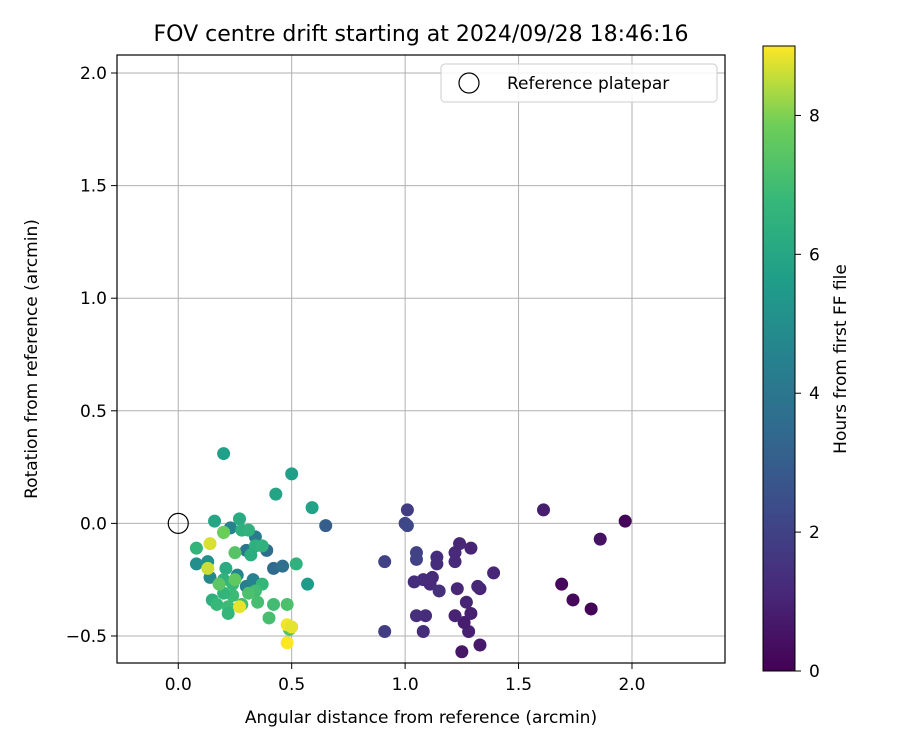  What do you see at coordinates (814, 394) in the screenshot?
I see `colorbar-tick-label: 4` at bounding box center [814, 394].